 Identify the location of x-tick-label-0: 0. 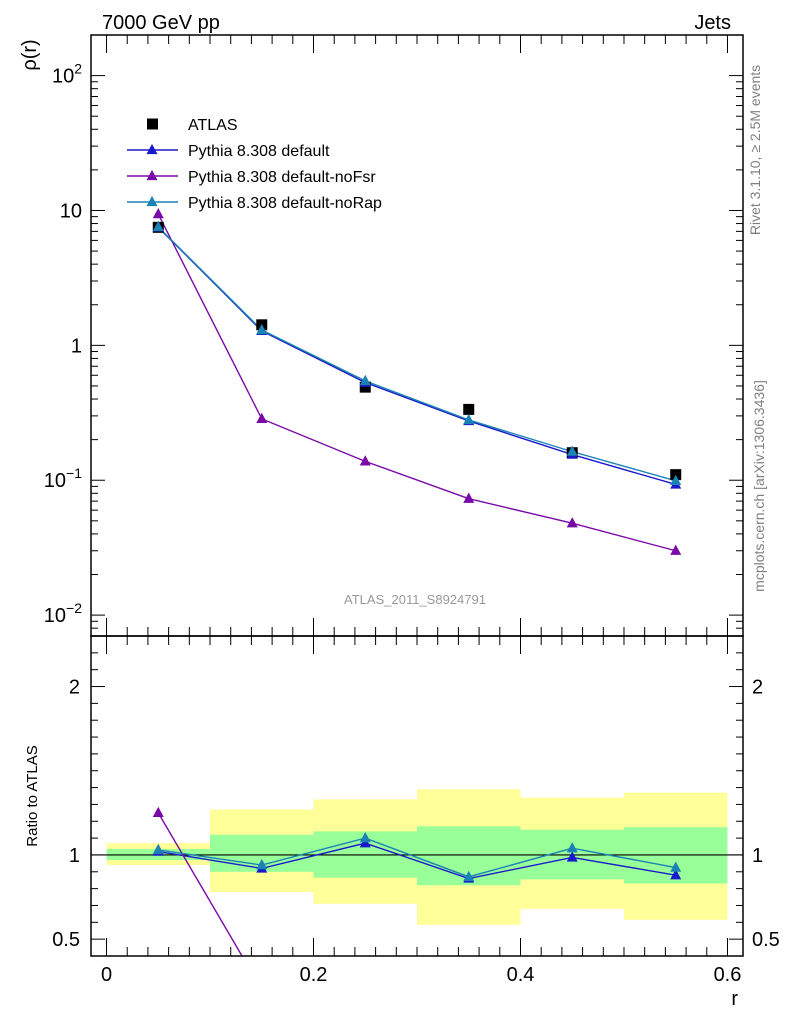
(106, 975).